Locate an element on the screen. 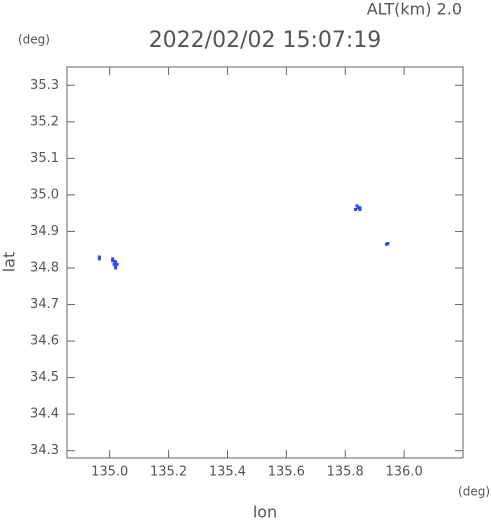 This screenshot has height=521, width=491. x-unit: (deg) is located at coordinates (474, 492).